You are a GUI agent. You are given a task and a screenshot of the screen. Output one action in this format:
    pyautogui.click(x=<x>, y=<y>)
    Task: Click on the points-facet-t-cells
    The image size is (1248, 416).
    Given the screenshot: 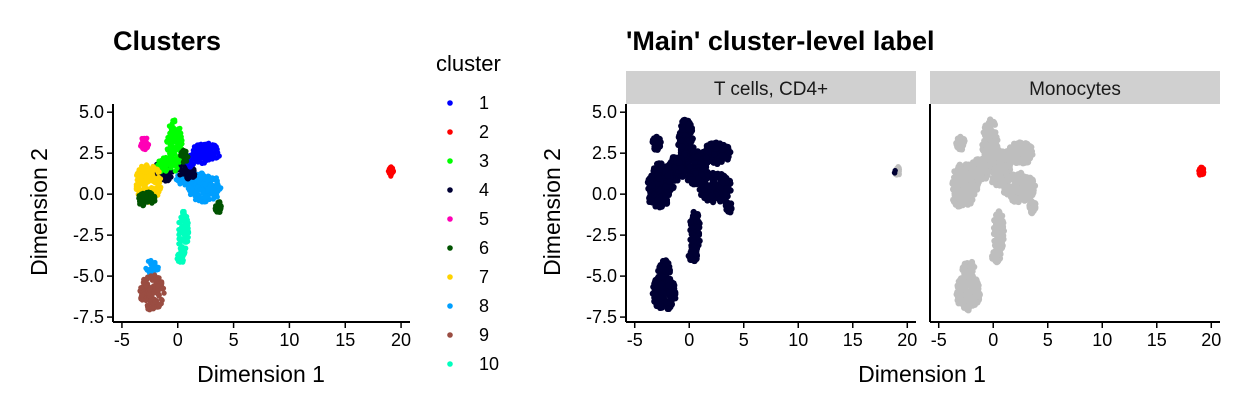 What is the action you would take?
    pyautogui.click(x=773, y=214)
    